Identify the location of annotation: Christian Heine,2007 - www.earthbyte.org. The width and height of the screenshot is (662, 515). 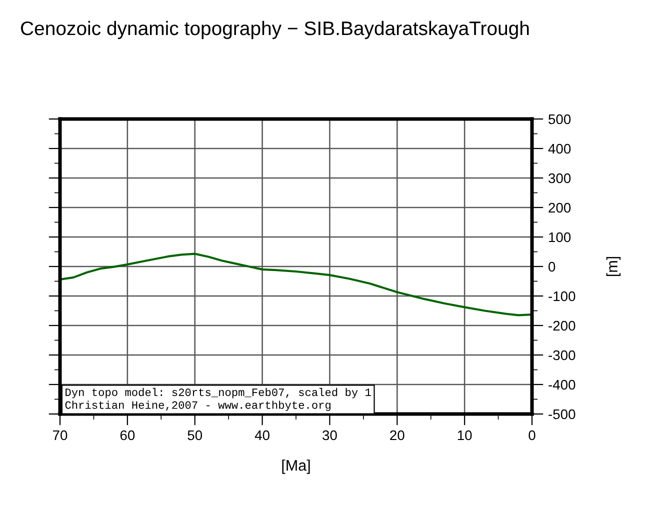
(197, 406).